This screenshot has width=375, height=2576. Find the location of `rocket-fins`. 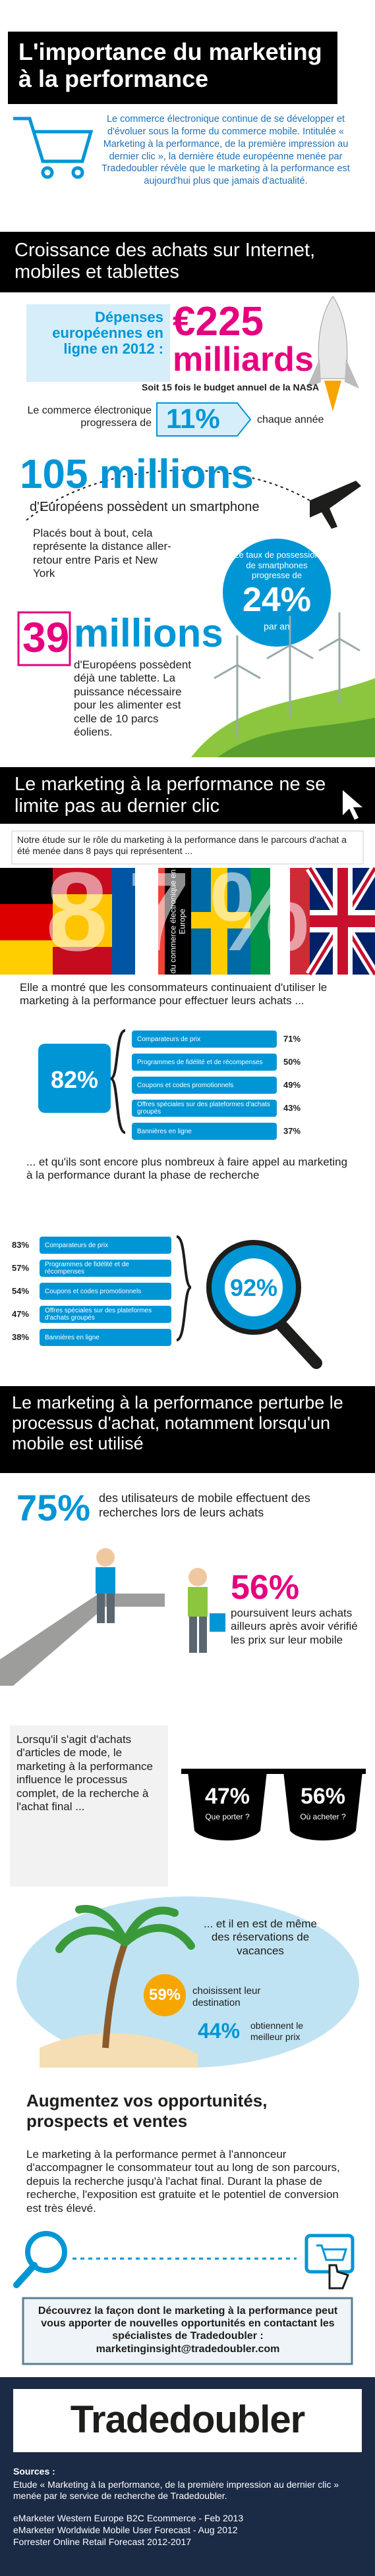

rocket-fins is located at coordinates (333, 374).